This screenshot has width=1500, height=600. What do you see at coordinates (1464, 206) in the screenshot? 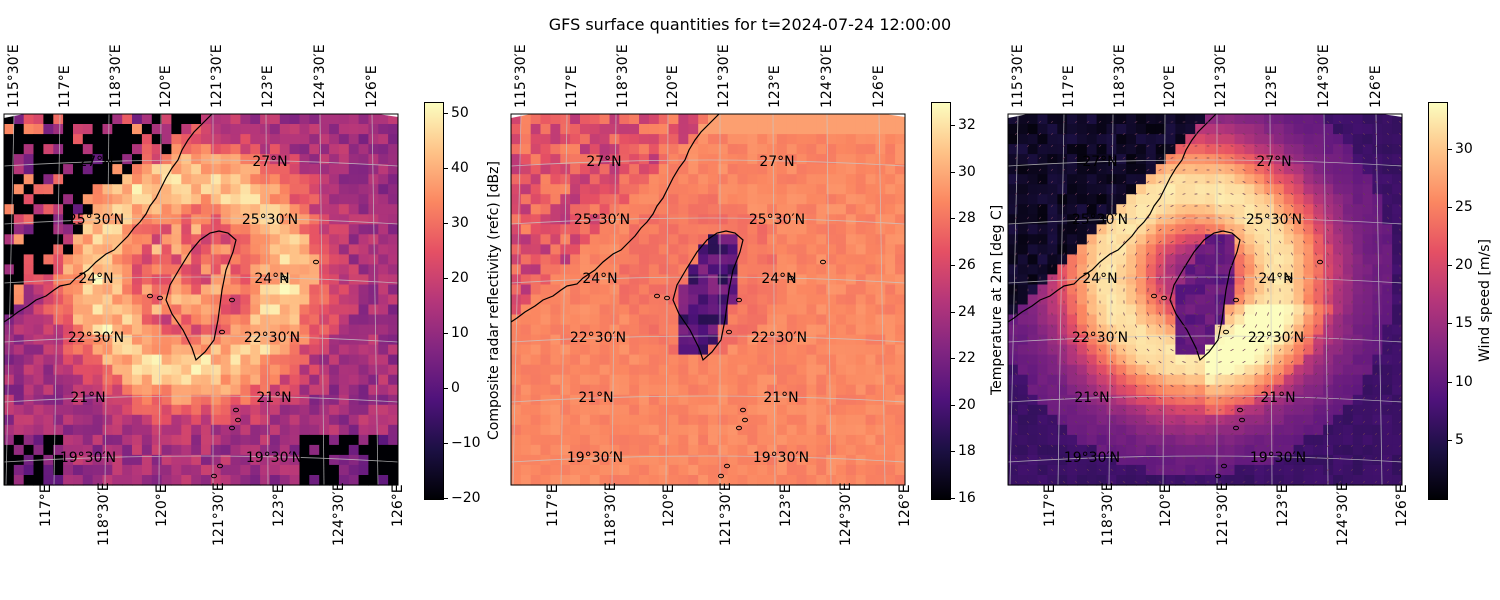
I see `colorbar-tick-label: 25` at bounding box center [1464, 206].